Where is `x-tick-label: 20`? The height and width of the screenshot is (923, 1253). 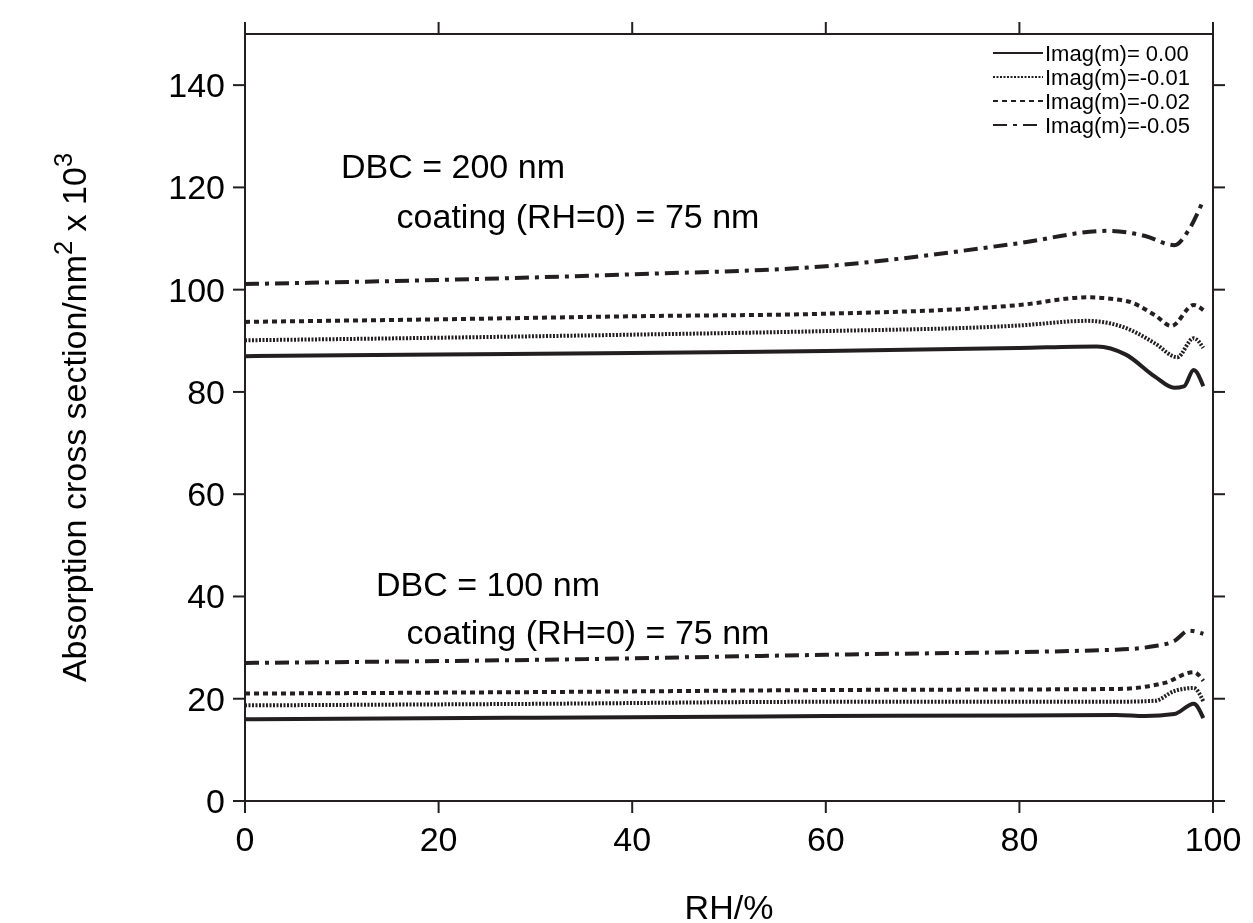
x-tick-label: 20 is located at coordinates (438, 839).